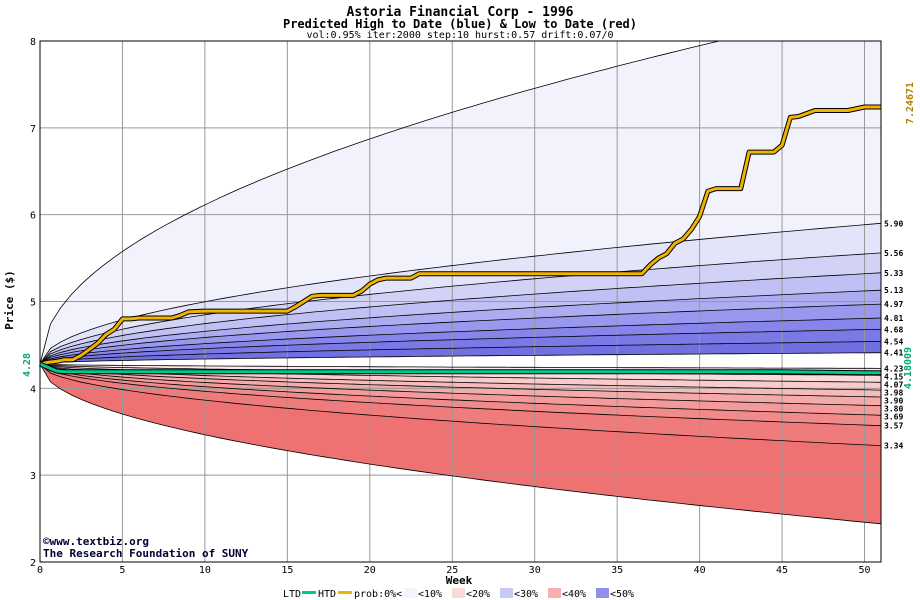  What do you see at coordinates (33, 389) in the screenshot?
I see `y-tick-label: 4` at bounding box center [33, 389].